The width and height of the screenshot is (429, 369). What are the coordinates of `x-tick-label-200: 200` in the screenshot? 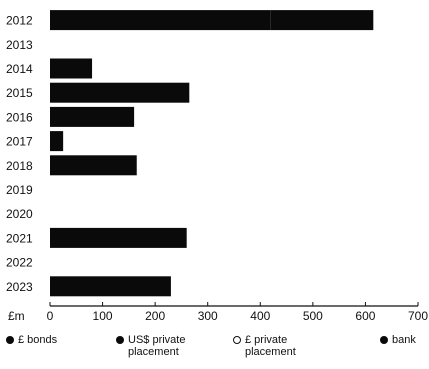 It's located at (155, 316).